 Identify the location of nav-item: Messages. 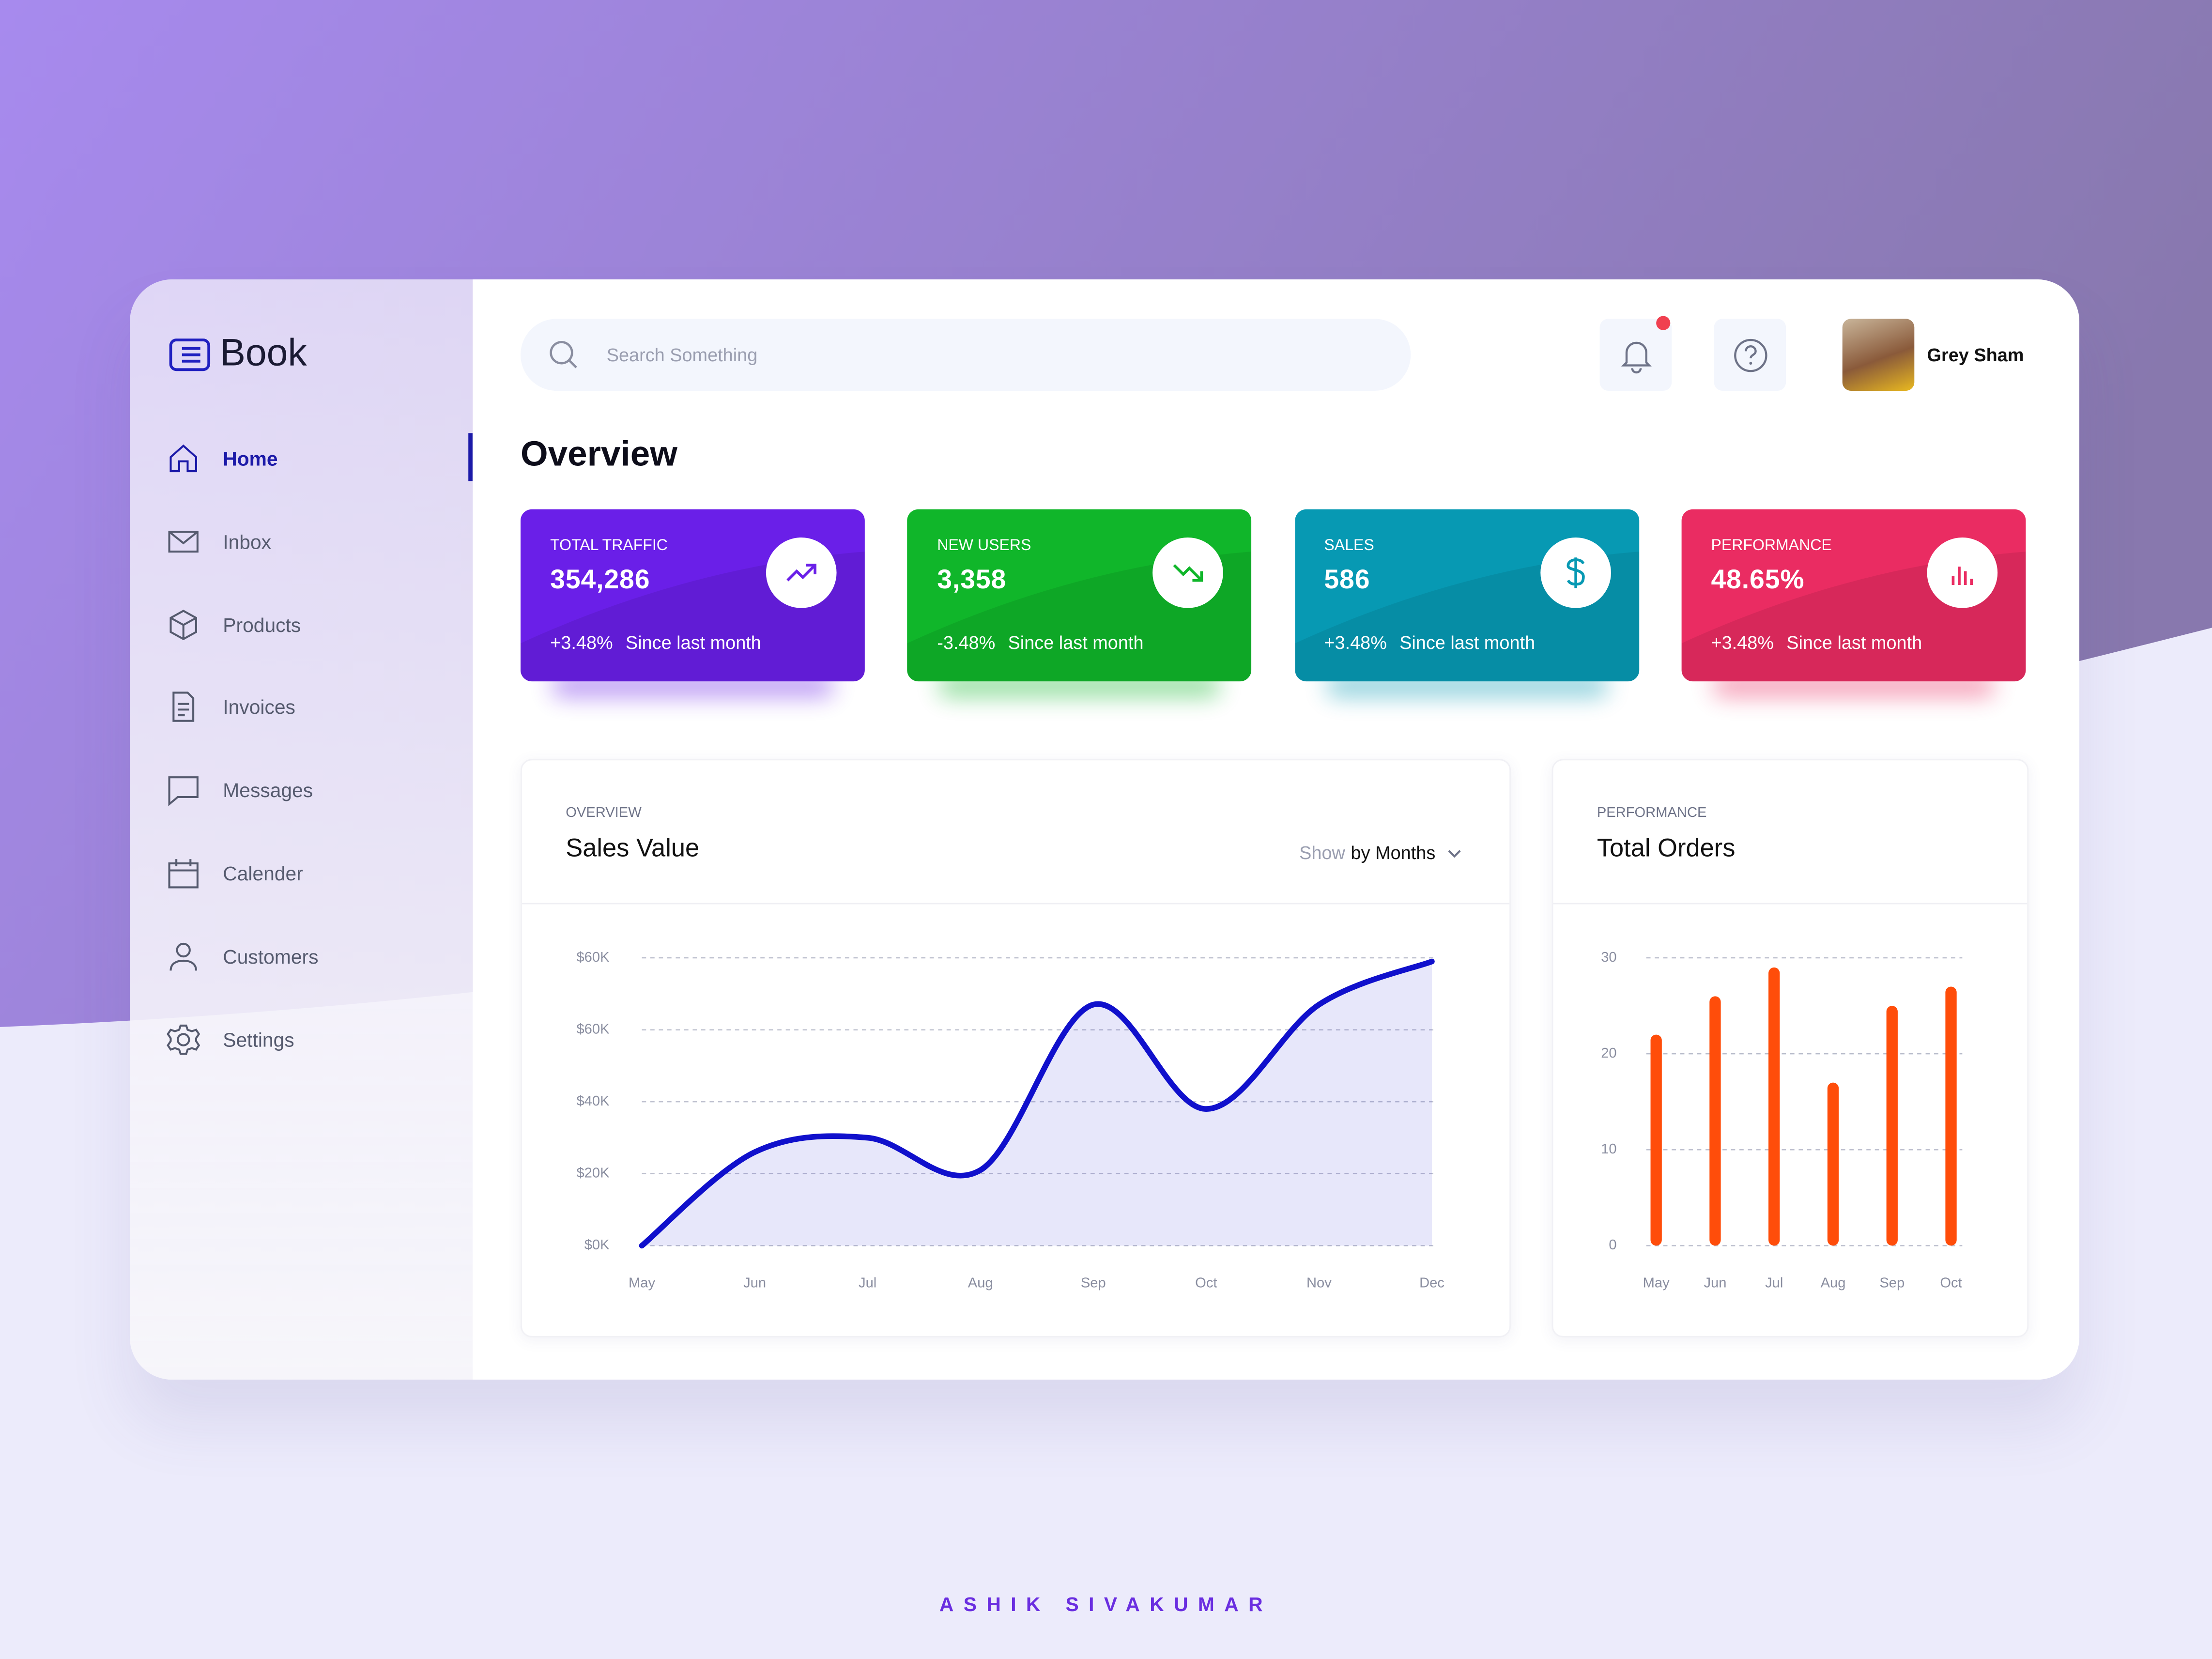
(240, 790).